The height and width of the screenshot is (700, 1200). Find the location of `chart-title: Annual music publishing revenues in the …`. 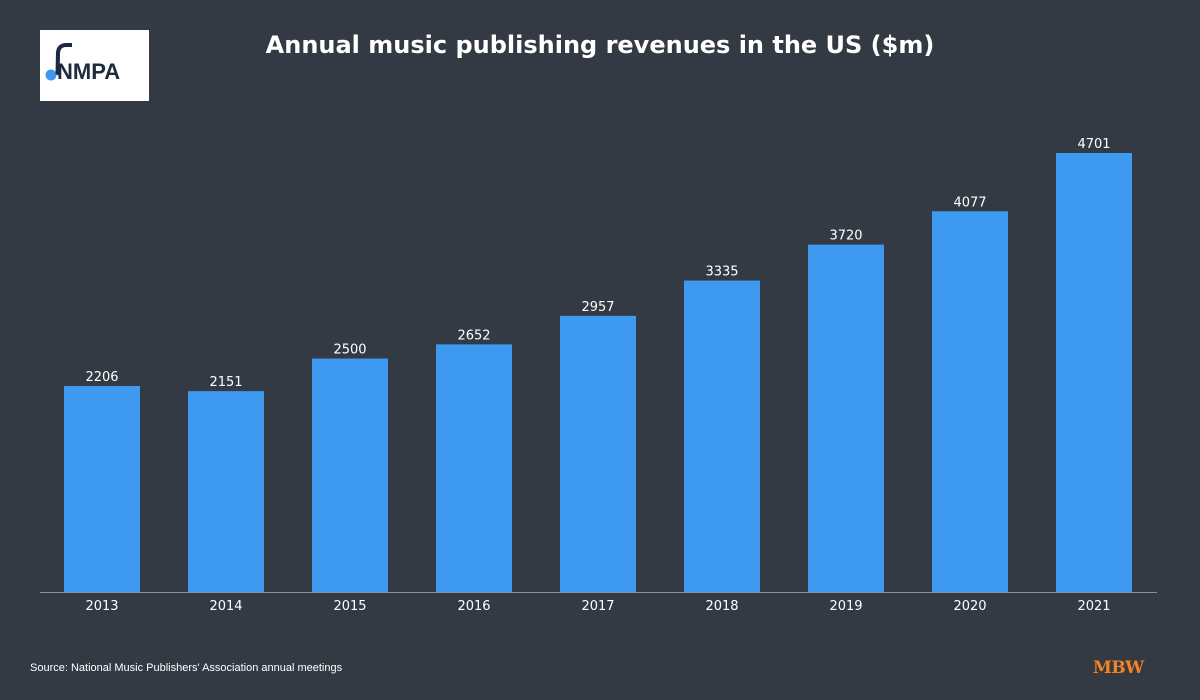

chart-title: Annual music publishing revenues in the … is located at coordinates (600, 45).